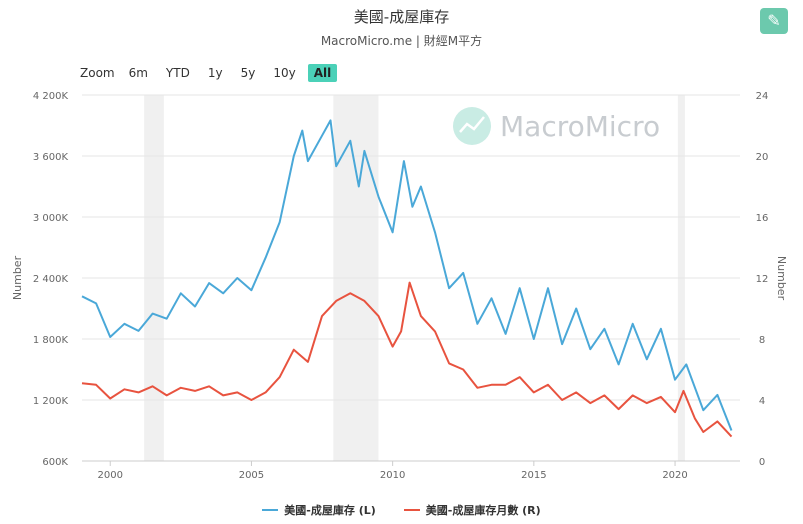 This screenshot has width=803, height=524. I want to click on right-tick-label: 24, so click(762, 96).